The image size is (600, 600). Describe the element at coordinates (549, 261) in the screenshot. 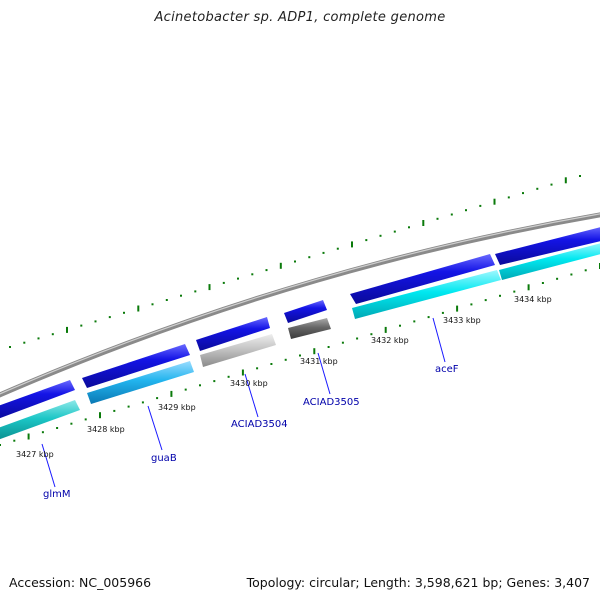

I see `gene-reverse` at that location.